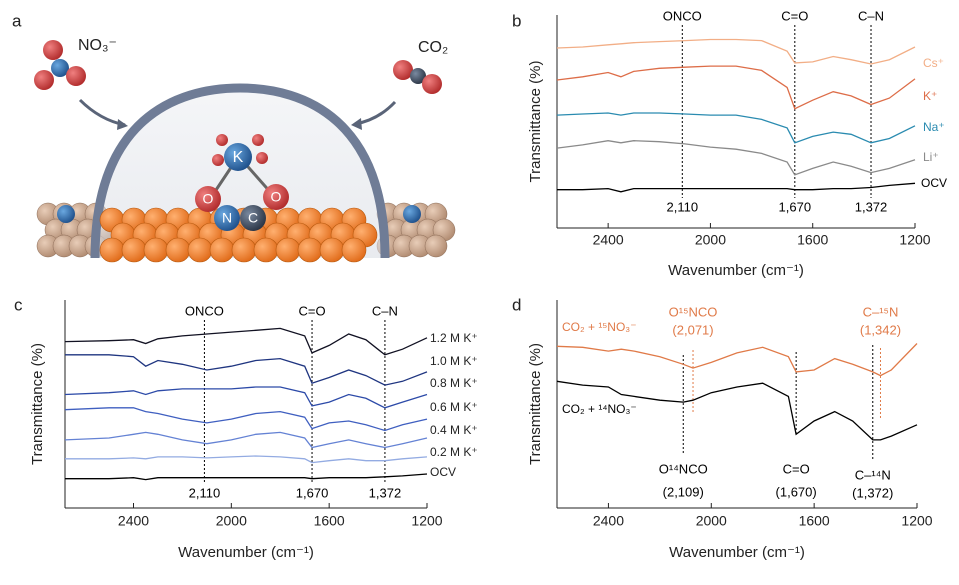 Image resolution: width=959 pixels, height=585 pixels. Describe the element at coordinates (454, 430) in the screenshot. I see `series-label: 0.4 M K⁺` at that location.